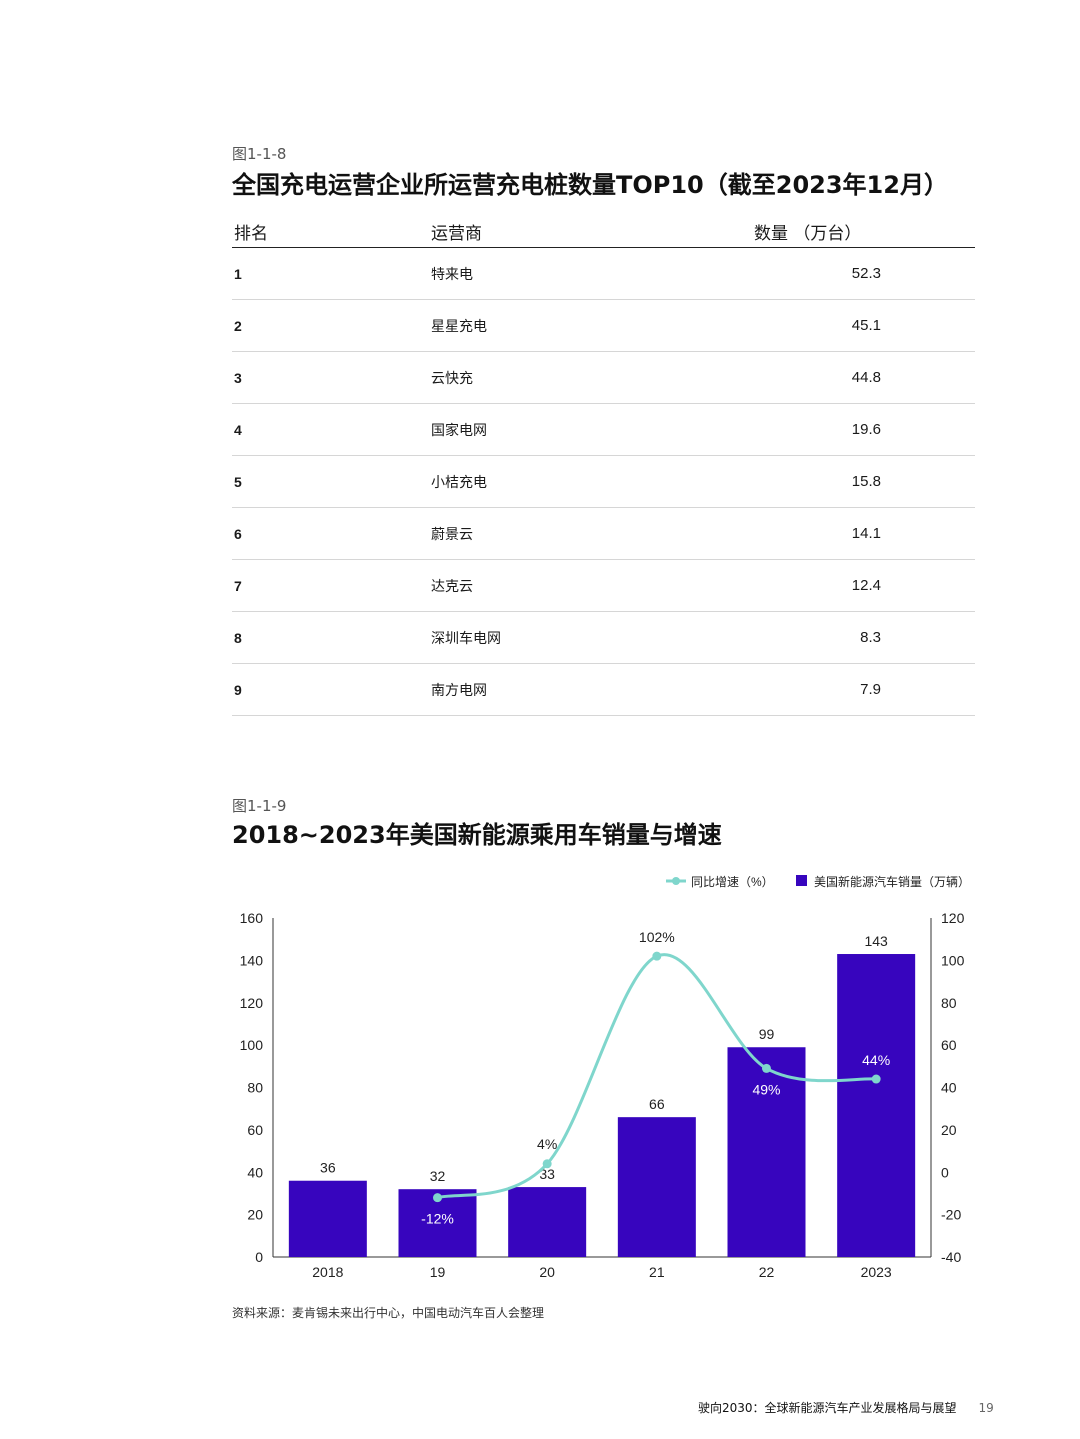  I want to click on figure2-title: 2018~2023年美国新能源乘用车销量与增速, so click(477, 835).